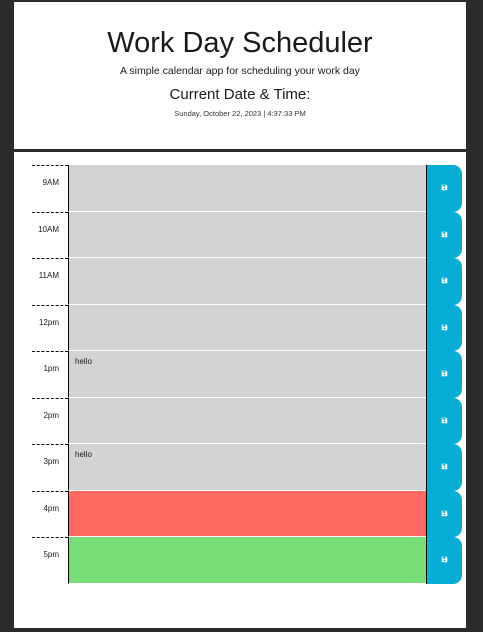  What do you see at coordinates (48, 322) in the screenshot?
I see `hour-label-text: 12pm` at bounding box center [48, 322].